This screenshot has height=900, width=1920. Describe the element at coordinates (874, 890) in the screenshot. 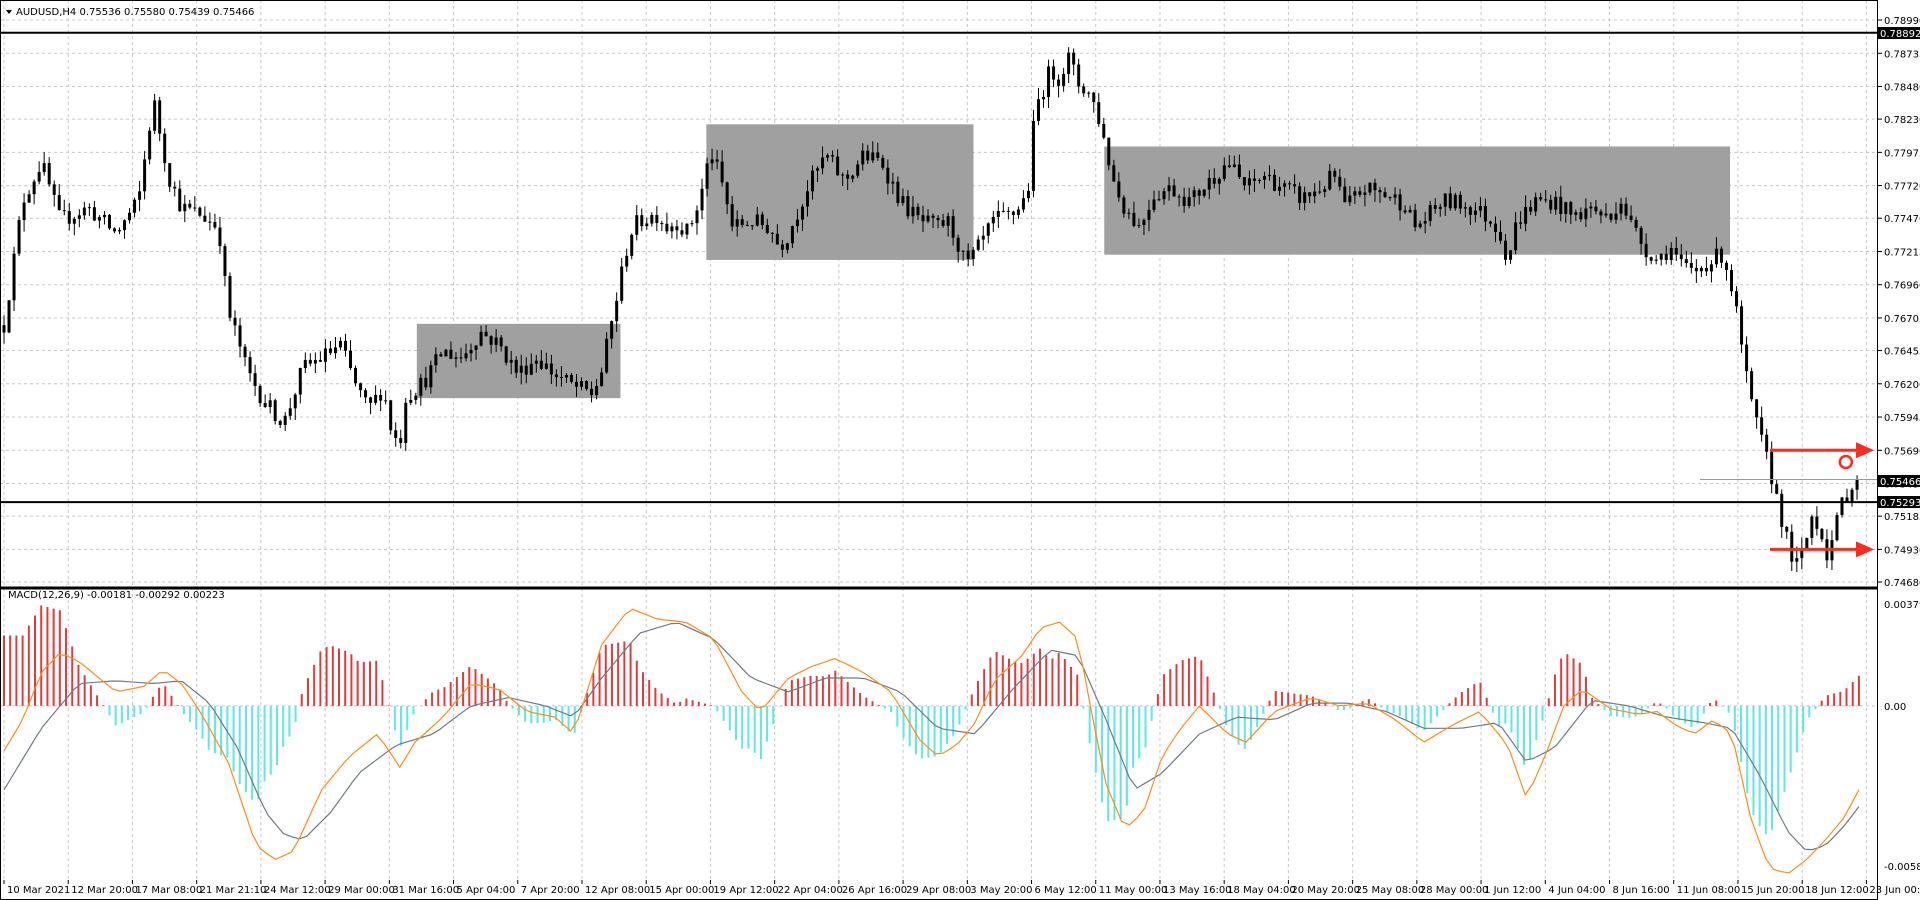

I see `time-tick-label: 26 Apr 16:00` at that location.